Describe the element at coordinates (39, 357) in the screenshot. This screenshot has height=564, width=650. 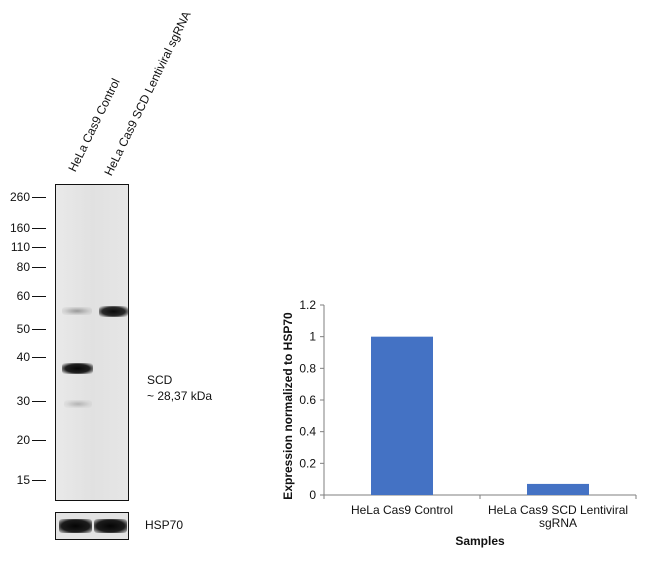
I see `mw-40-tick` at that location.